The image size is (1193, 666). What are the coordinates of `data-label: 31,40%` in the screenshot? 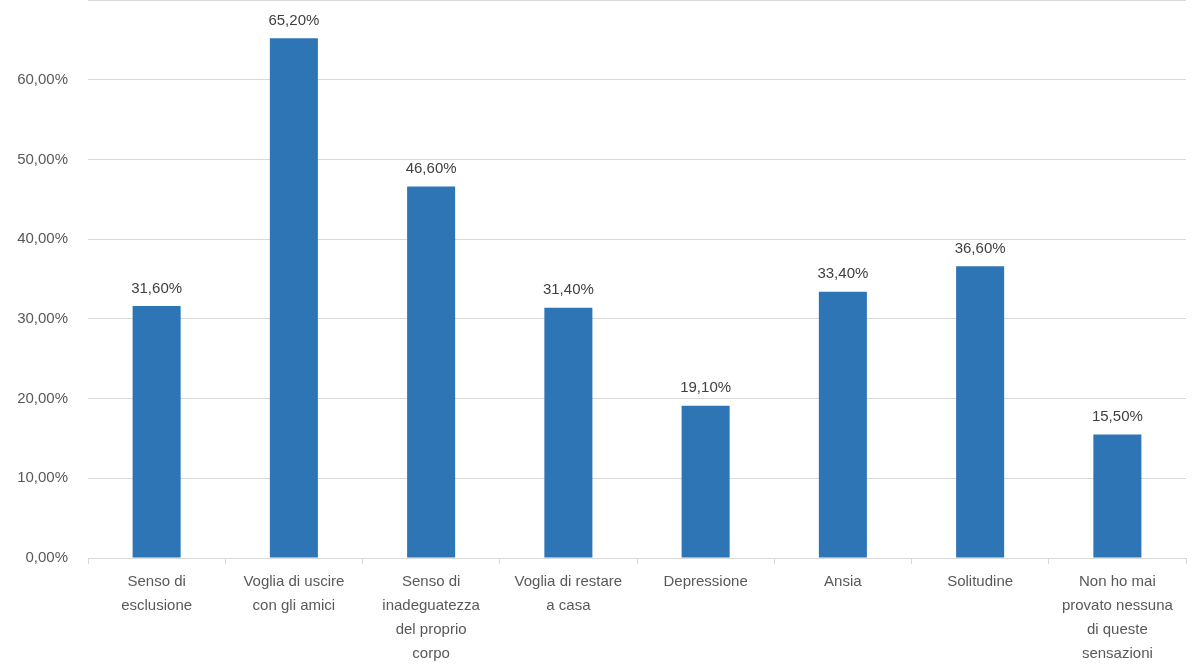 It's located at (568, 289).